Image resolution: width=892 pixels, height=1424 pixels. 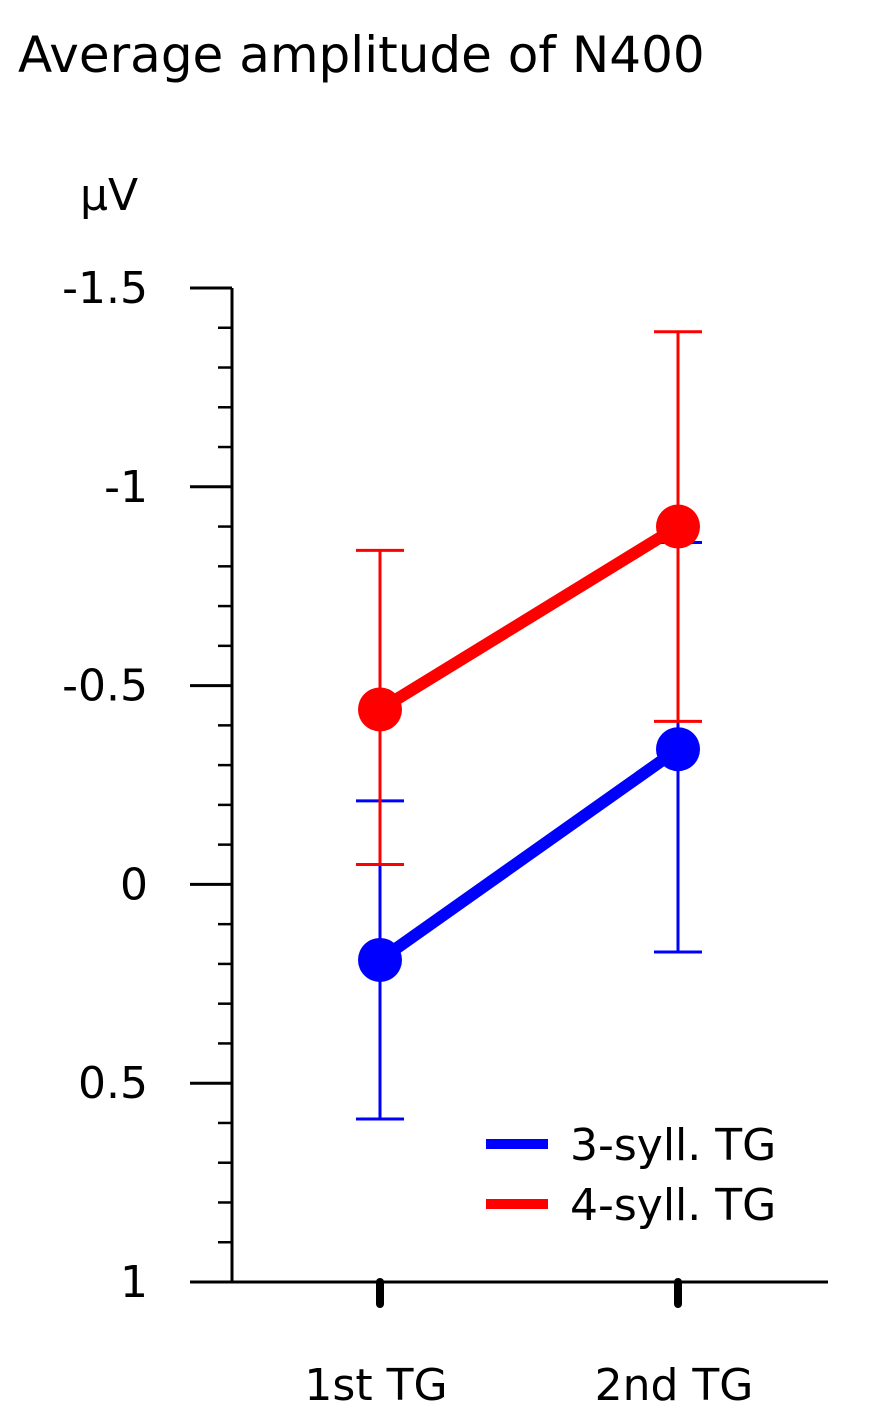 I want to click on y-tick-label: 0.5, so click(x=113, y=1083).